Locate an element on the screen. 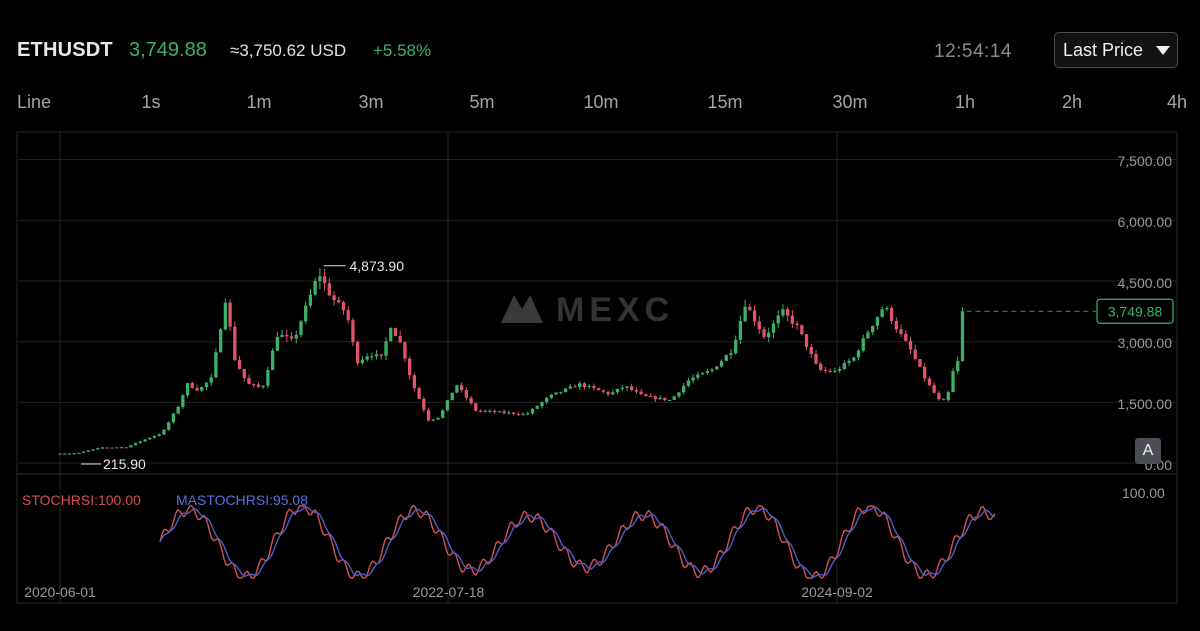 Image resolution: width=1200 pixels, height=631 pixels. interval-tab-10m: 10m is located at coordinates (601, 102).